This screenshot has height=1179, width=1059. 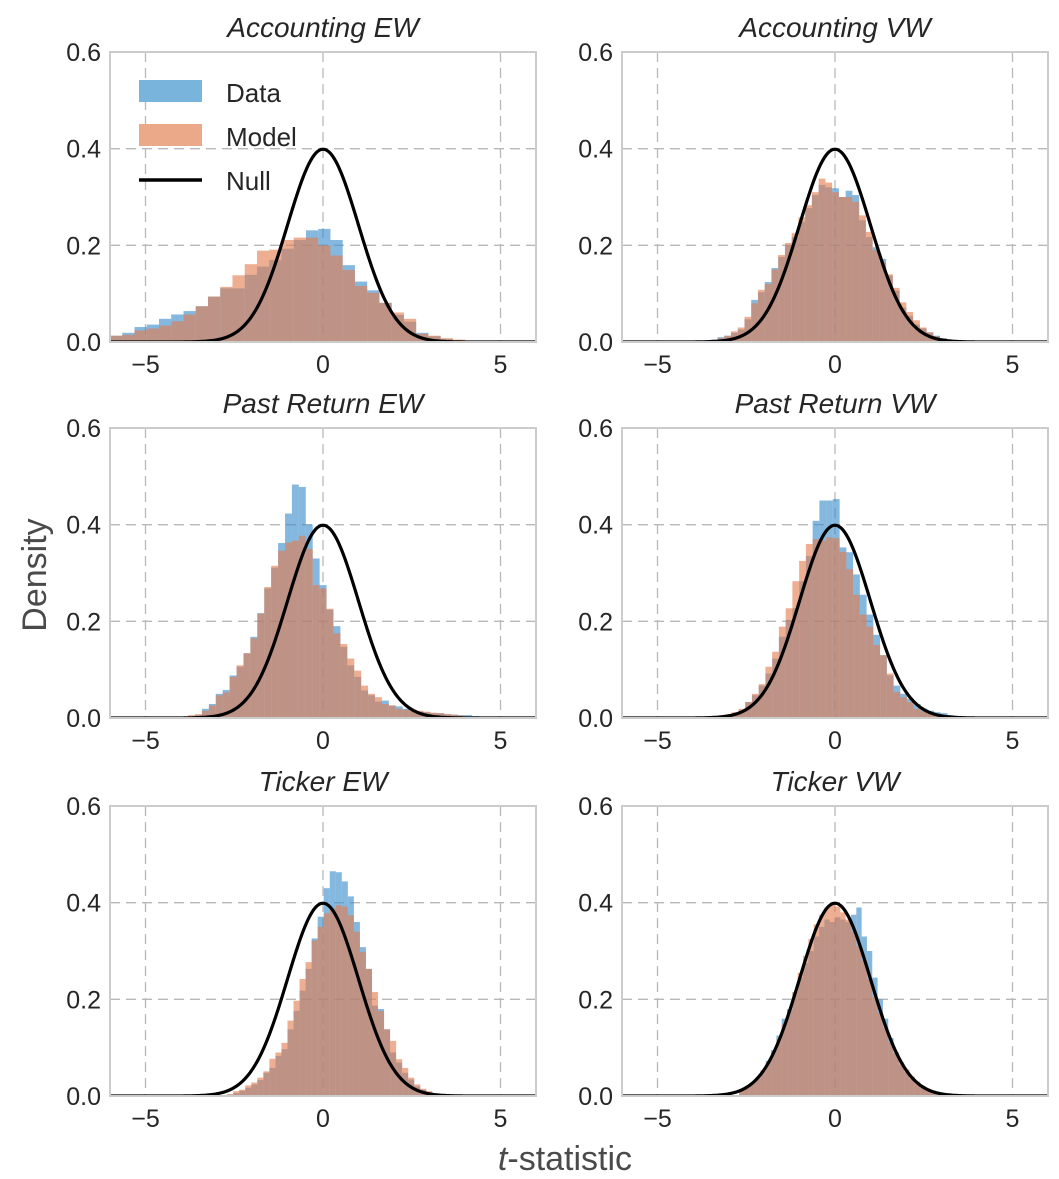 I want to click on model-legend-swatch, so click(x=170, y=135).